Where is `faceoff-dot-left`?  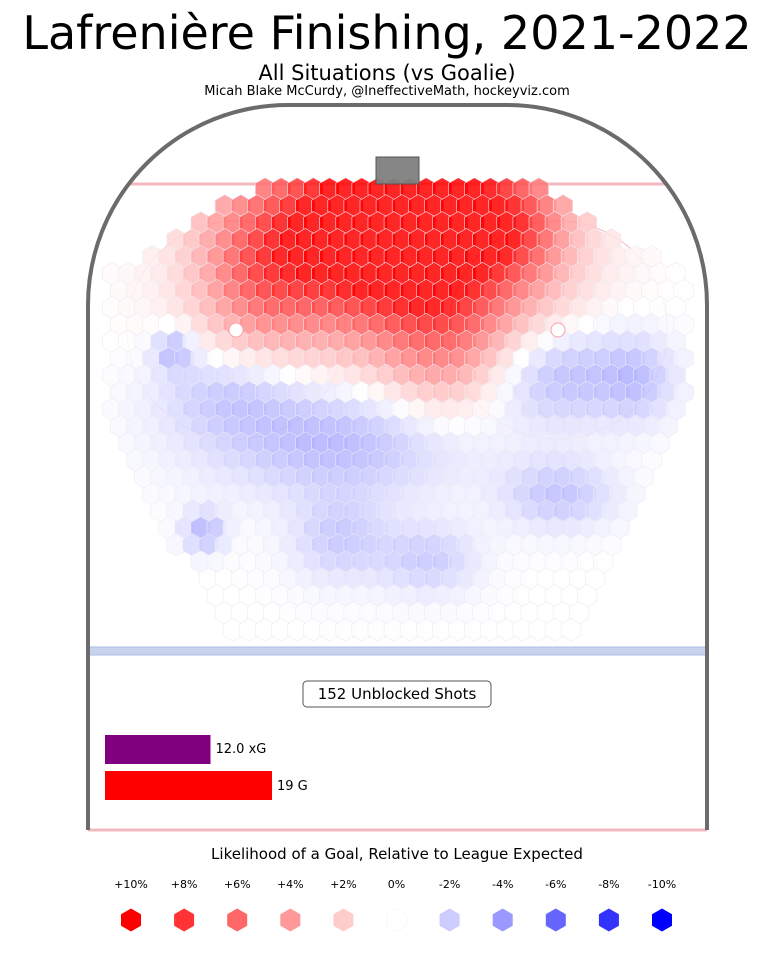 faceoff-dot-left is located at coordinates (236, 330).